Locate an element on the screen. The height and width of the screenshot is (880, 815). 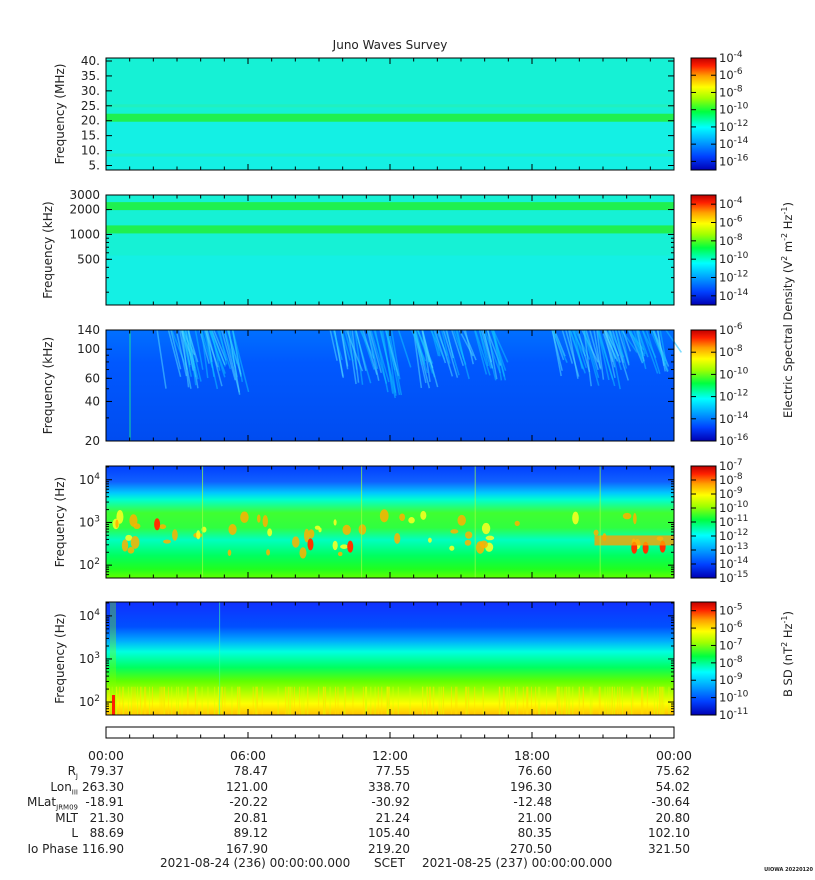
time-tick-label: 12:00 is located at coordinates (390, 755).